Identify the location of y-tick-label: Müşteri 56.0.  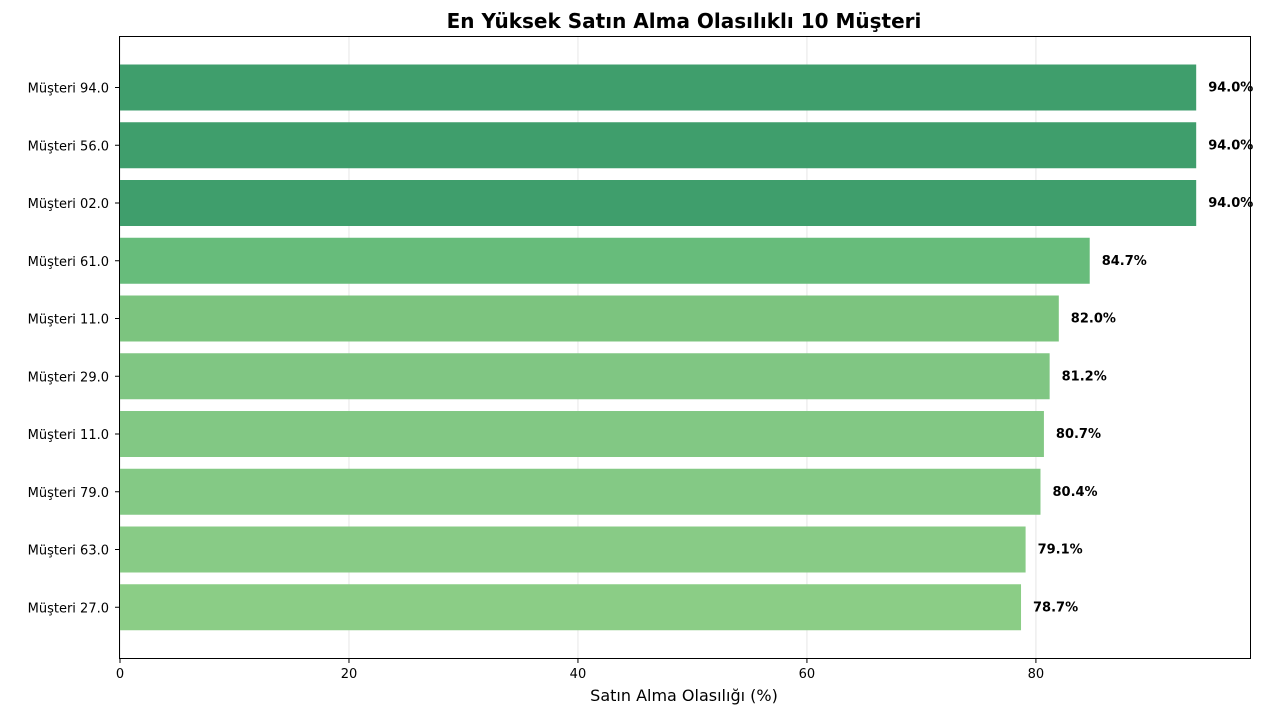
(68, 146).